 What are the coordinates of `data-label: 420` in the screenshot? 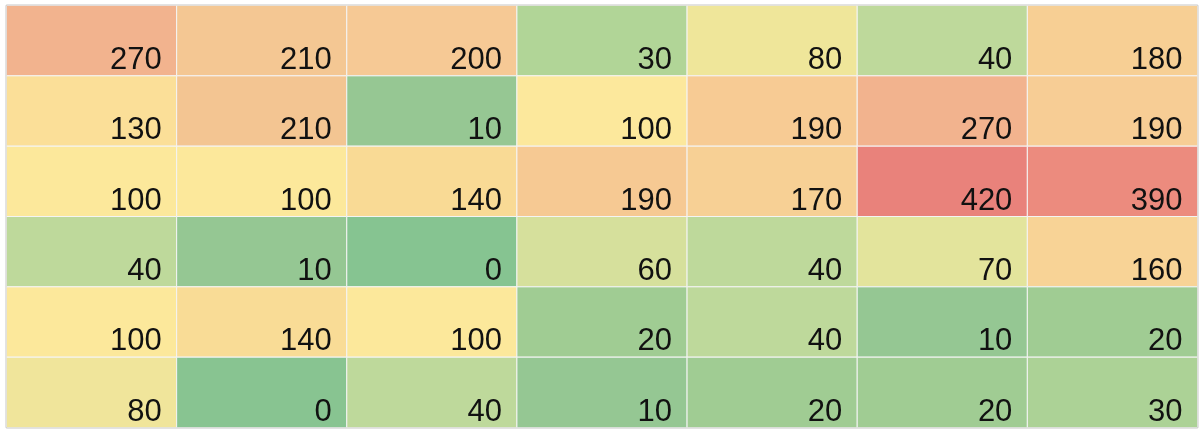 It's located at (986, 199).